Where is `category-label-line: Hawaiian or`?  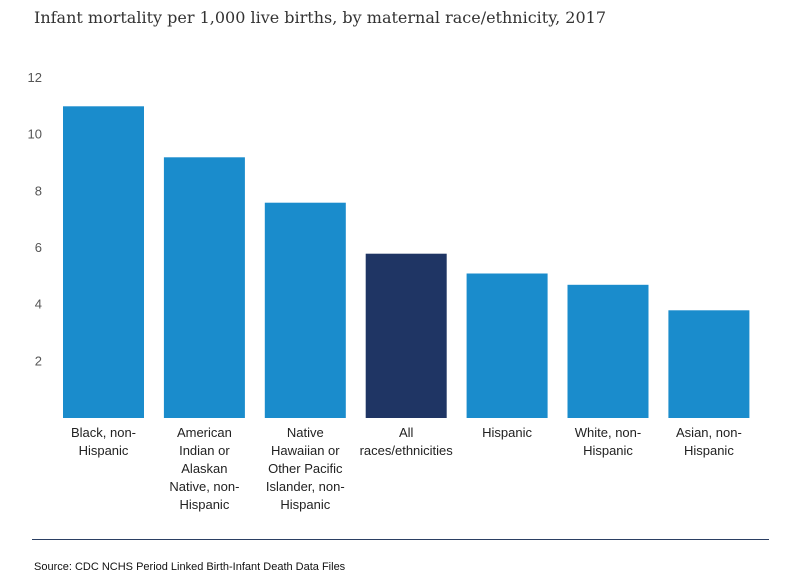 category-label-line: Hawaiian or is located at coordinates (305, 450).